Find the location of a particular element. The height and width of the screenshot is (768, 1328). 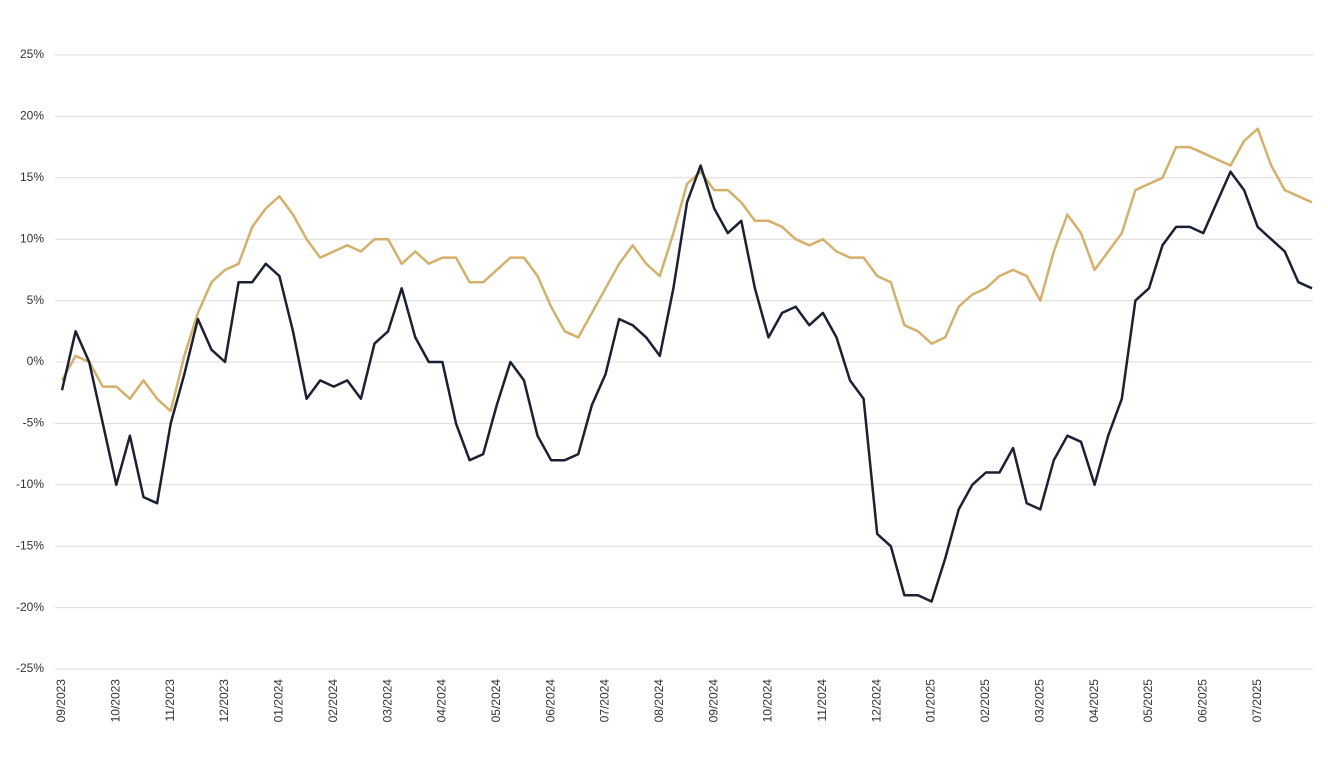

x-tick-label: 12/2024 is located at coordinates (876, 701).